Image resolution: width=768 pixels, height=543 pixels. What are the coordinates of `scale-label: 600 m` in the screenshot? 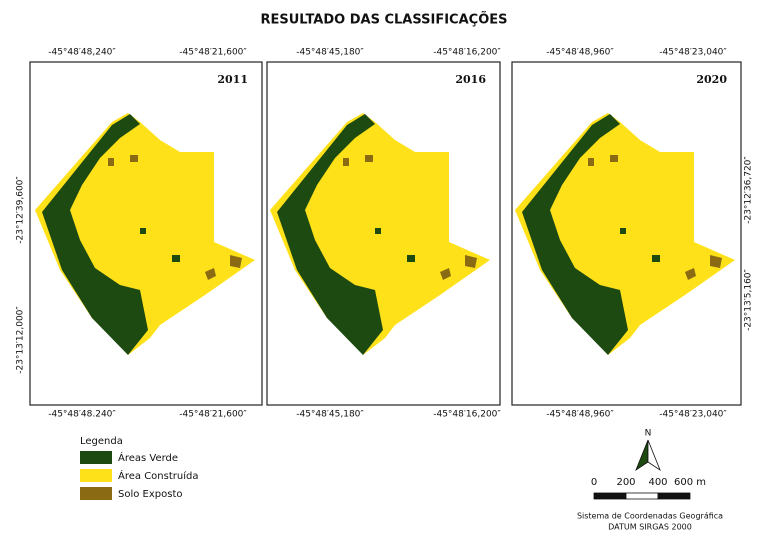 It's located at (690, 482).